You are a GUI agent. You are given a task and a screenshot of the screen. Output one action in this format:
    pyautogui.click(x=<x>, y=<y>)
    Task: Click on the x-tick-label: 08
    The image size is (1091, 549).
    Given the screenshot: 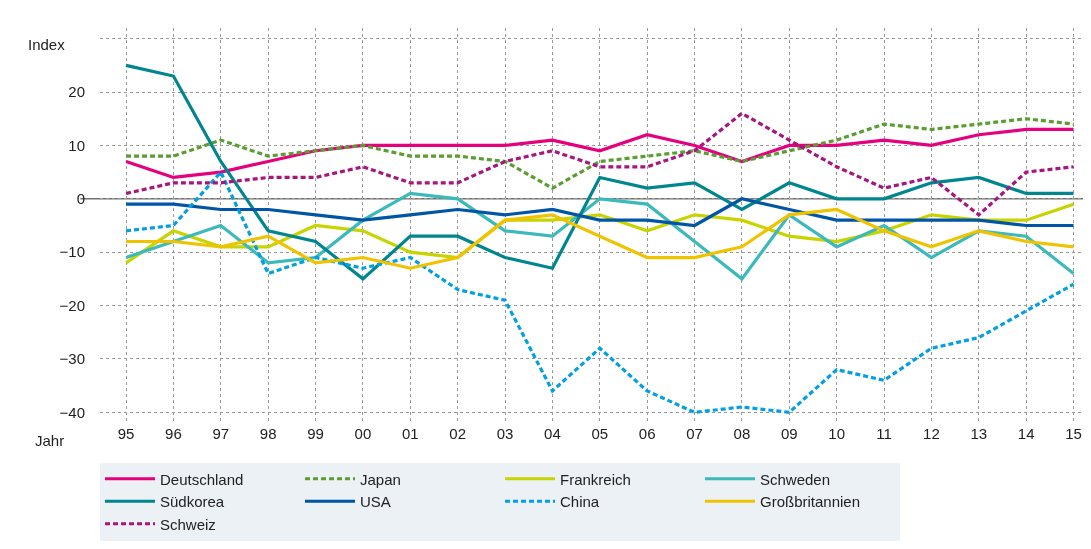 What is the action you would take?
    pyautogui.click(x=742, y=433)
    